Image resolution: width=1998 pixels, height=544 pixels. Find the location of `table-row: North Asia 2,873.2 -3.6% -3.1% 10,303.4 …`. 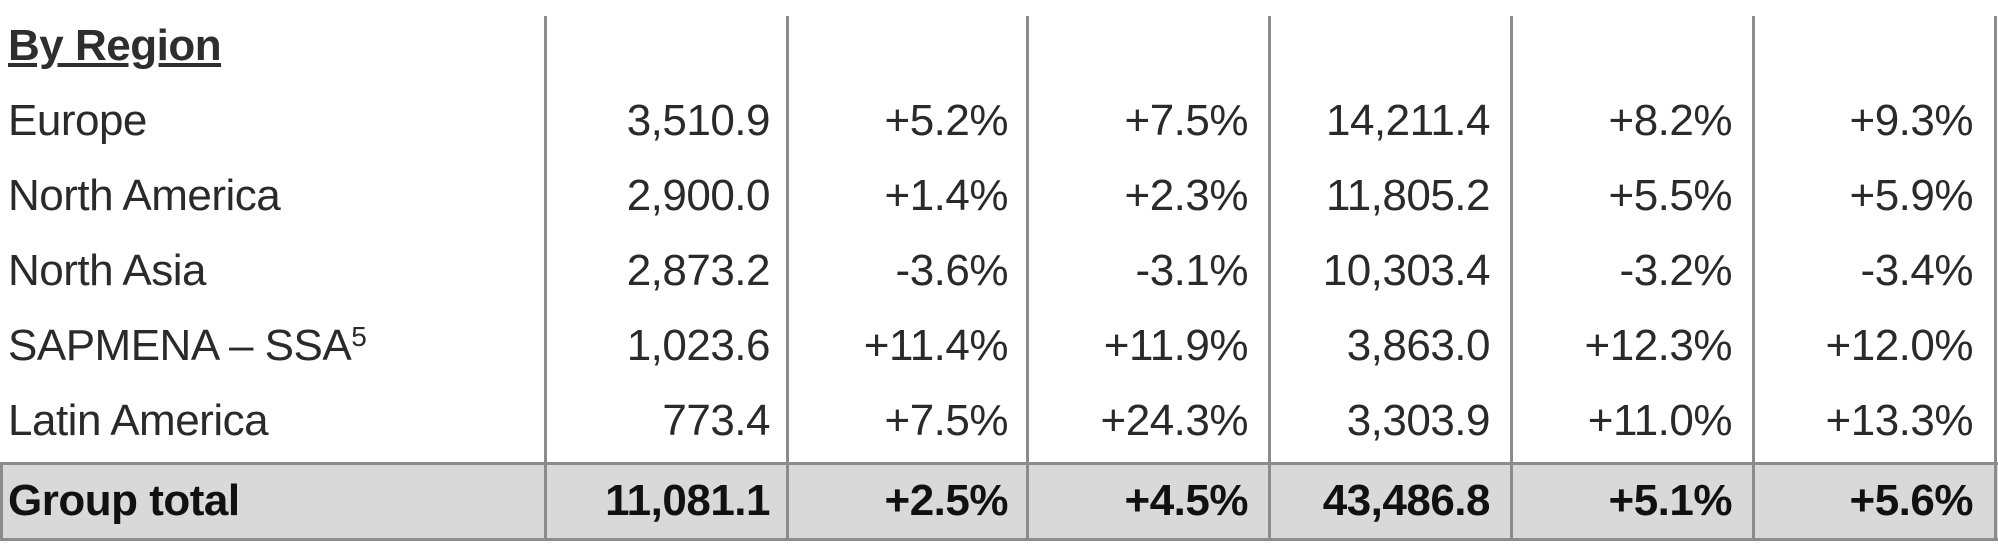

table-row: North Asia 2,873.2 -3.6% -3.1% 10,303.4 … is located at coordinates (999, 270).